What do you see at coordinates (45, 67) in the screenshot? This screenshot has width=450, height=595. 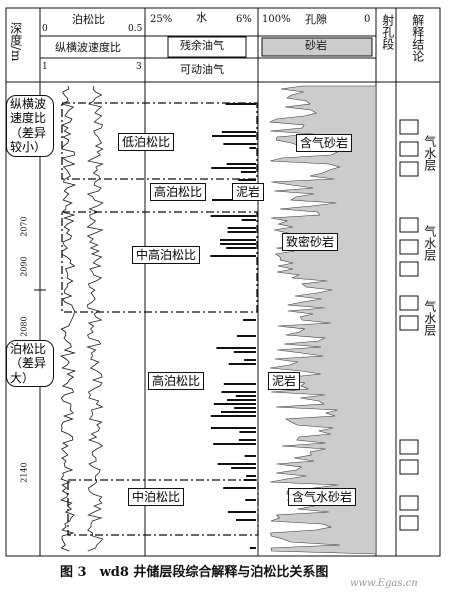 I see `scale: 1` at bounding box center [45, 67].